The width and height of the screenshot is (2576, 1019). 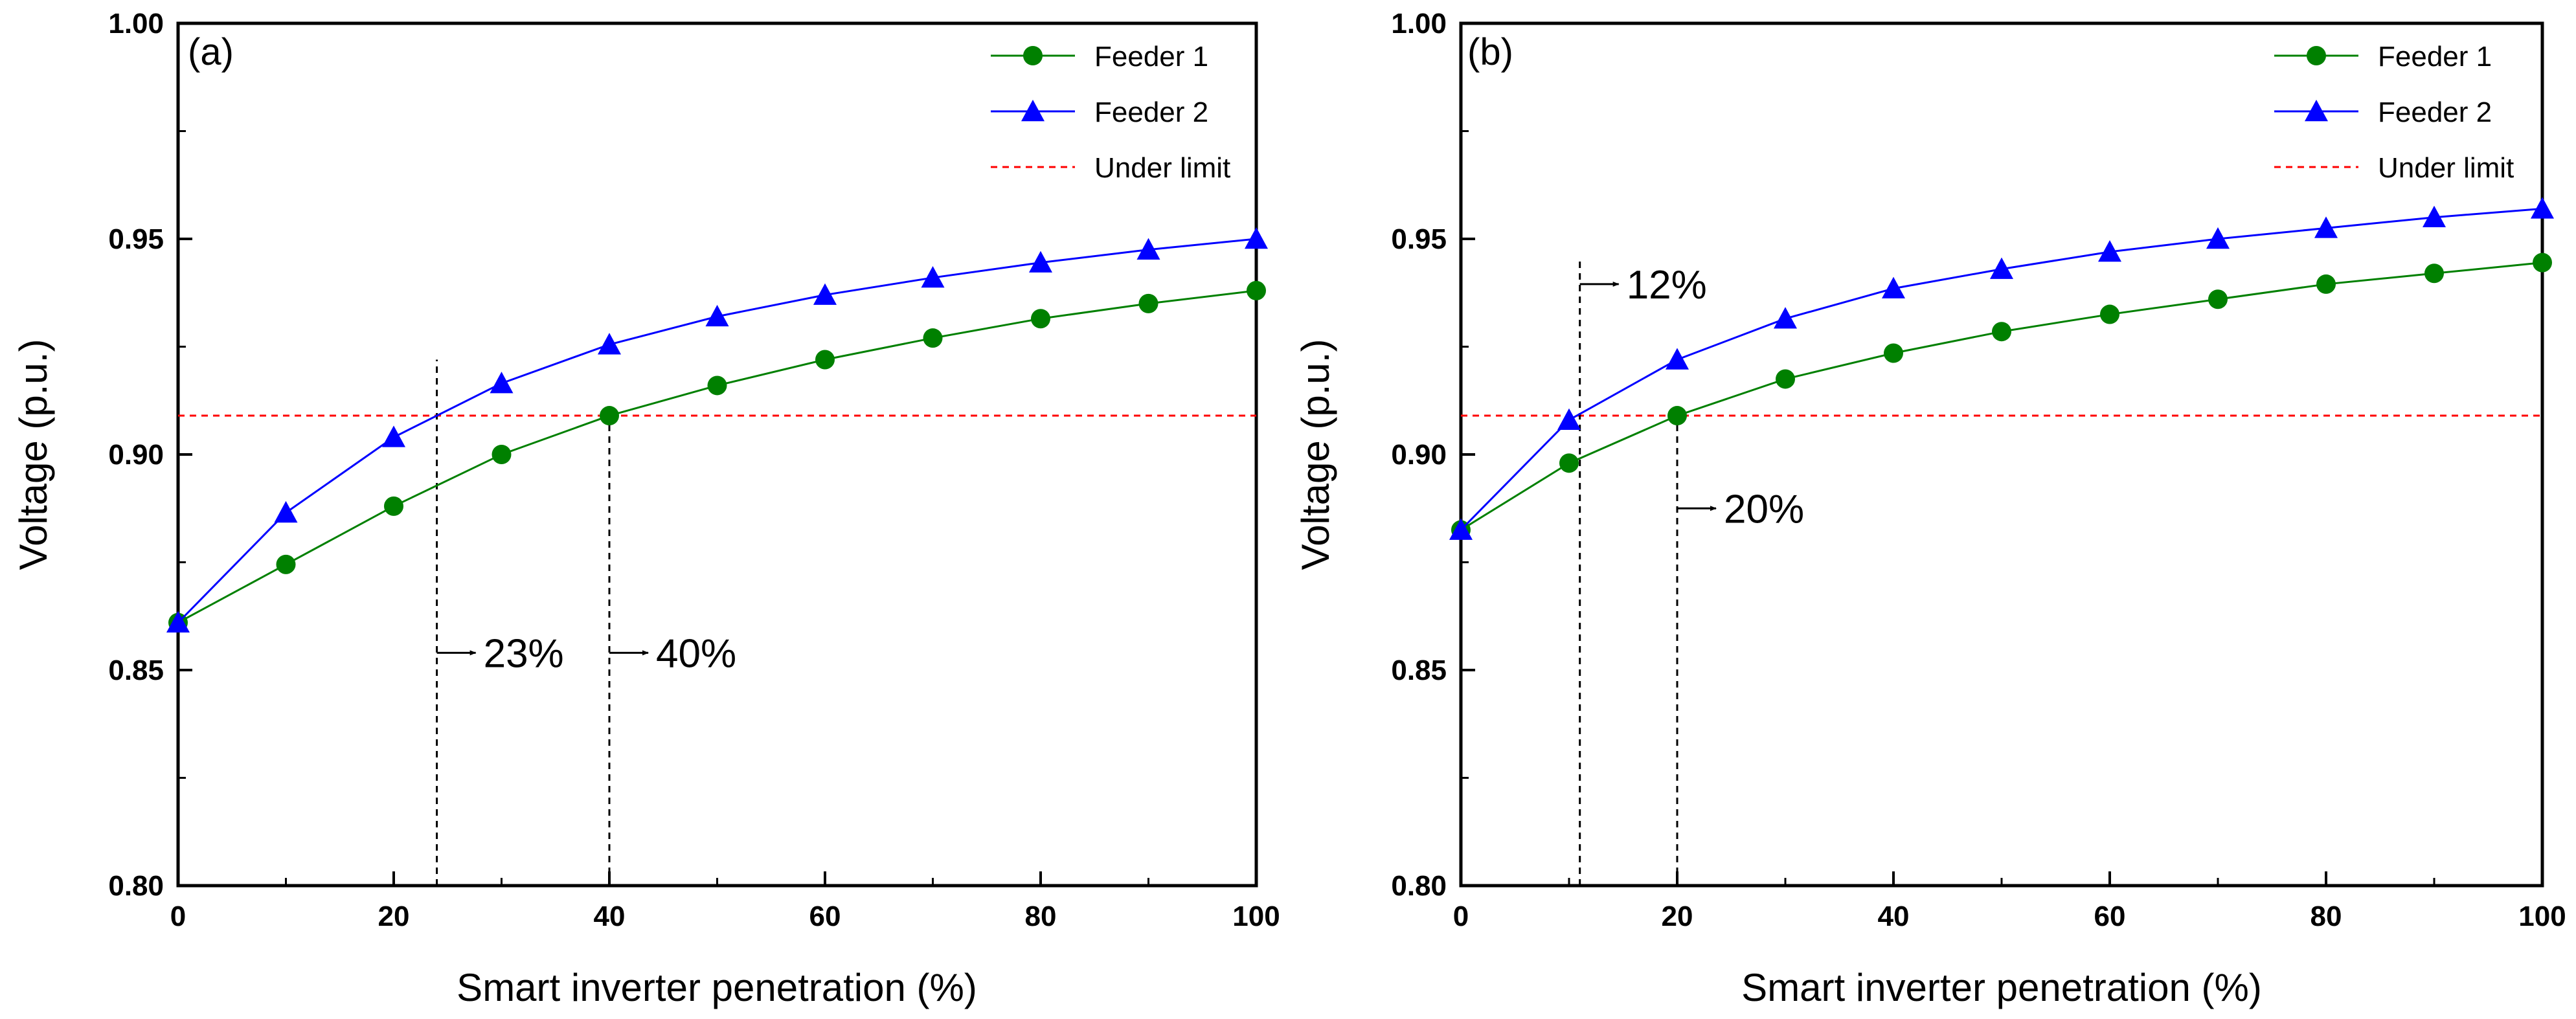 I want to click on annotation-label: 12%, so click(x=1667, y=285).